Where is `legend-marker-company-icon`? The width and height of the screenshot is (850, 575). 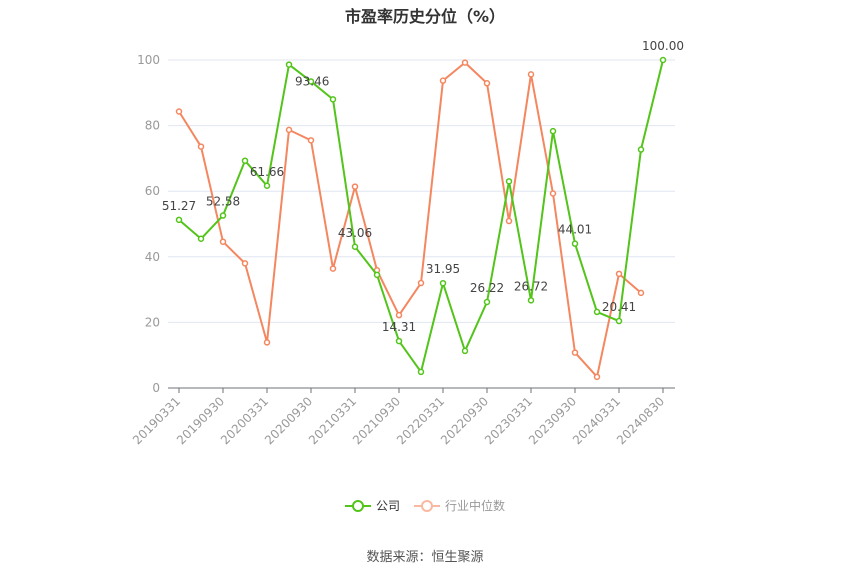
legend-marker-company-icon is located at coordinates (357, 505).